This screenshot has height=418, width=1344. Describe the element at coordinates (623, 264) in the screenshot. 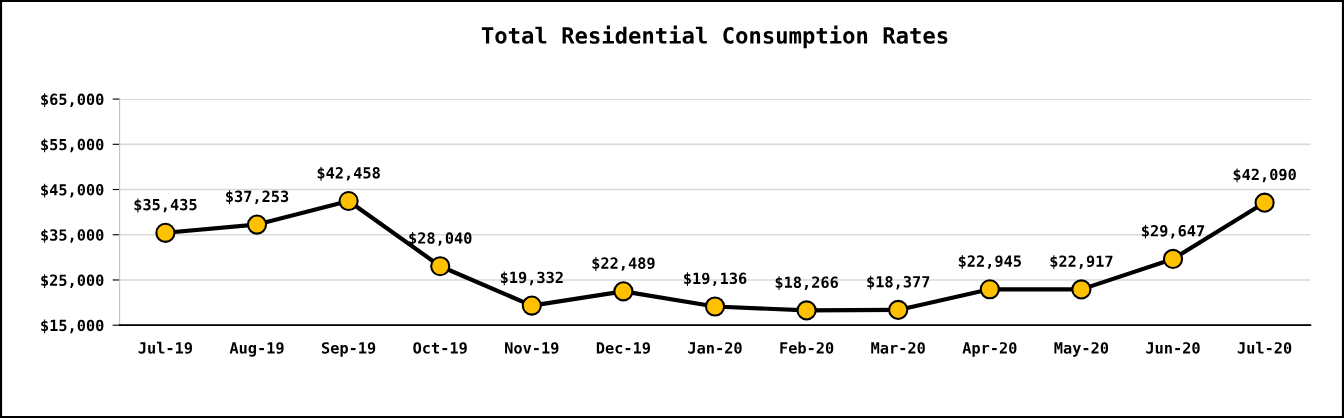

I see `text: $22,489` at that location.